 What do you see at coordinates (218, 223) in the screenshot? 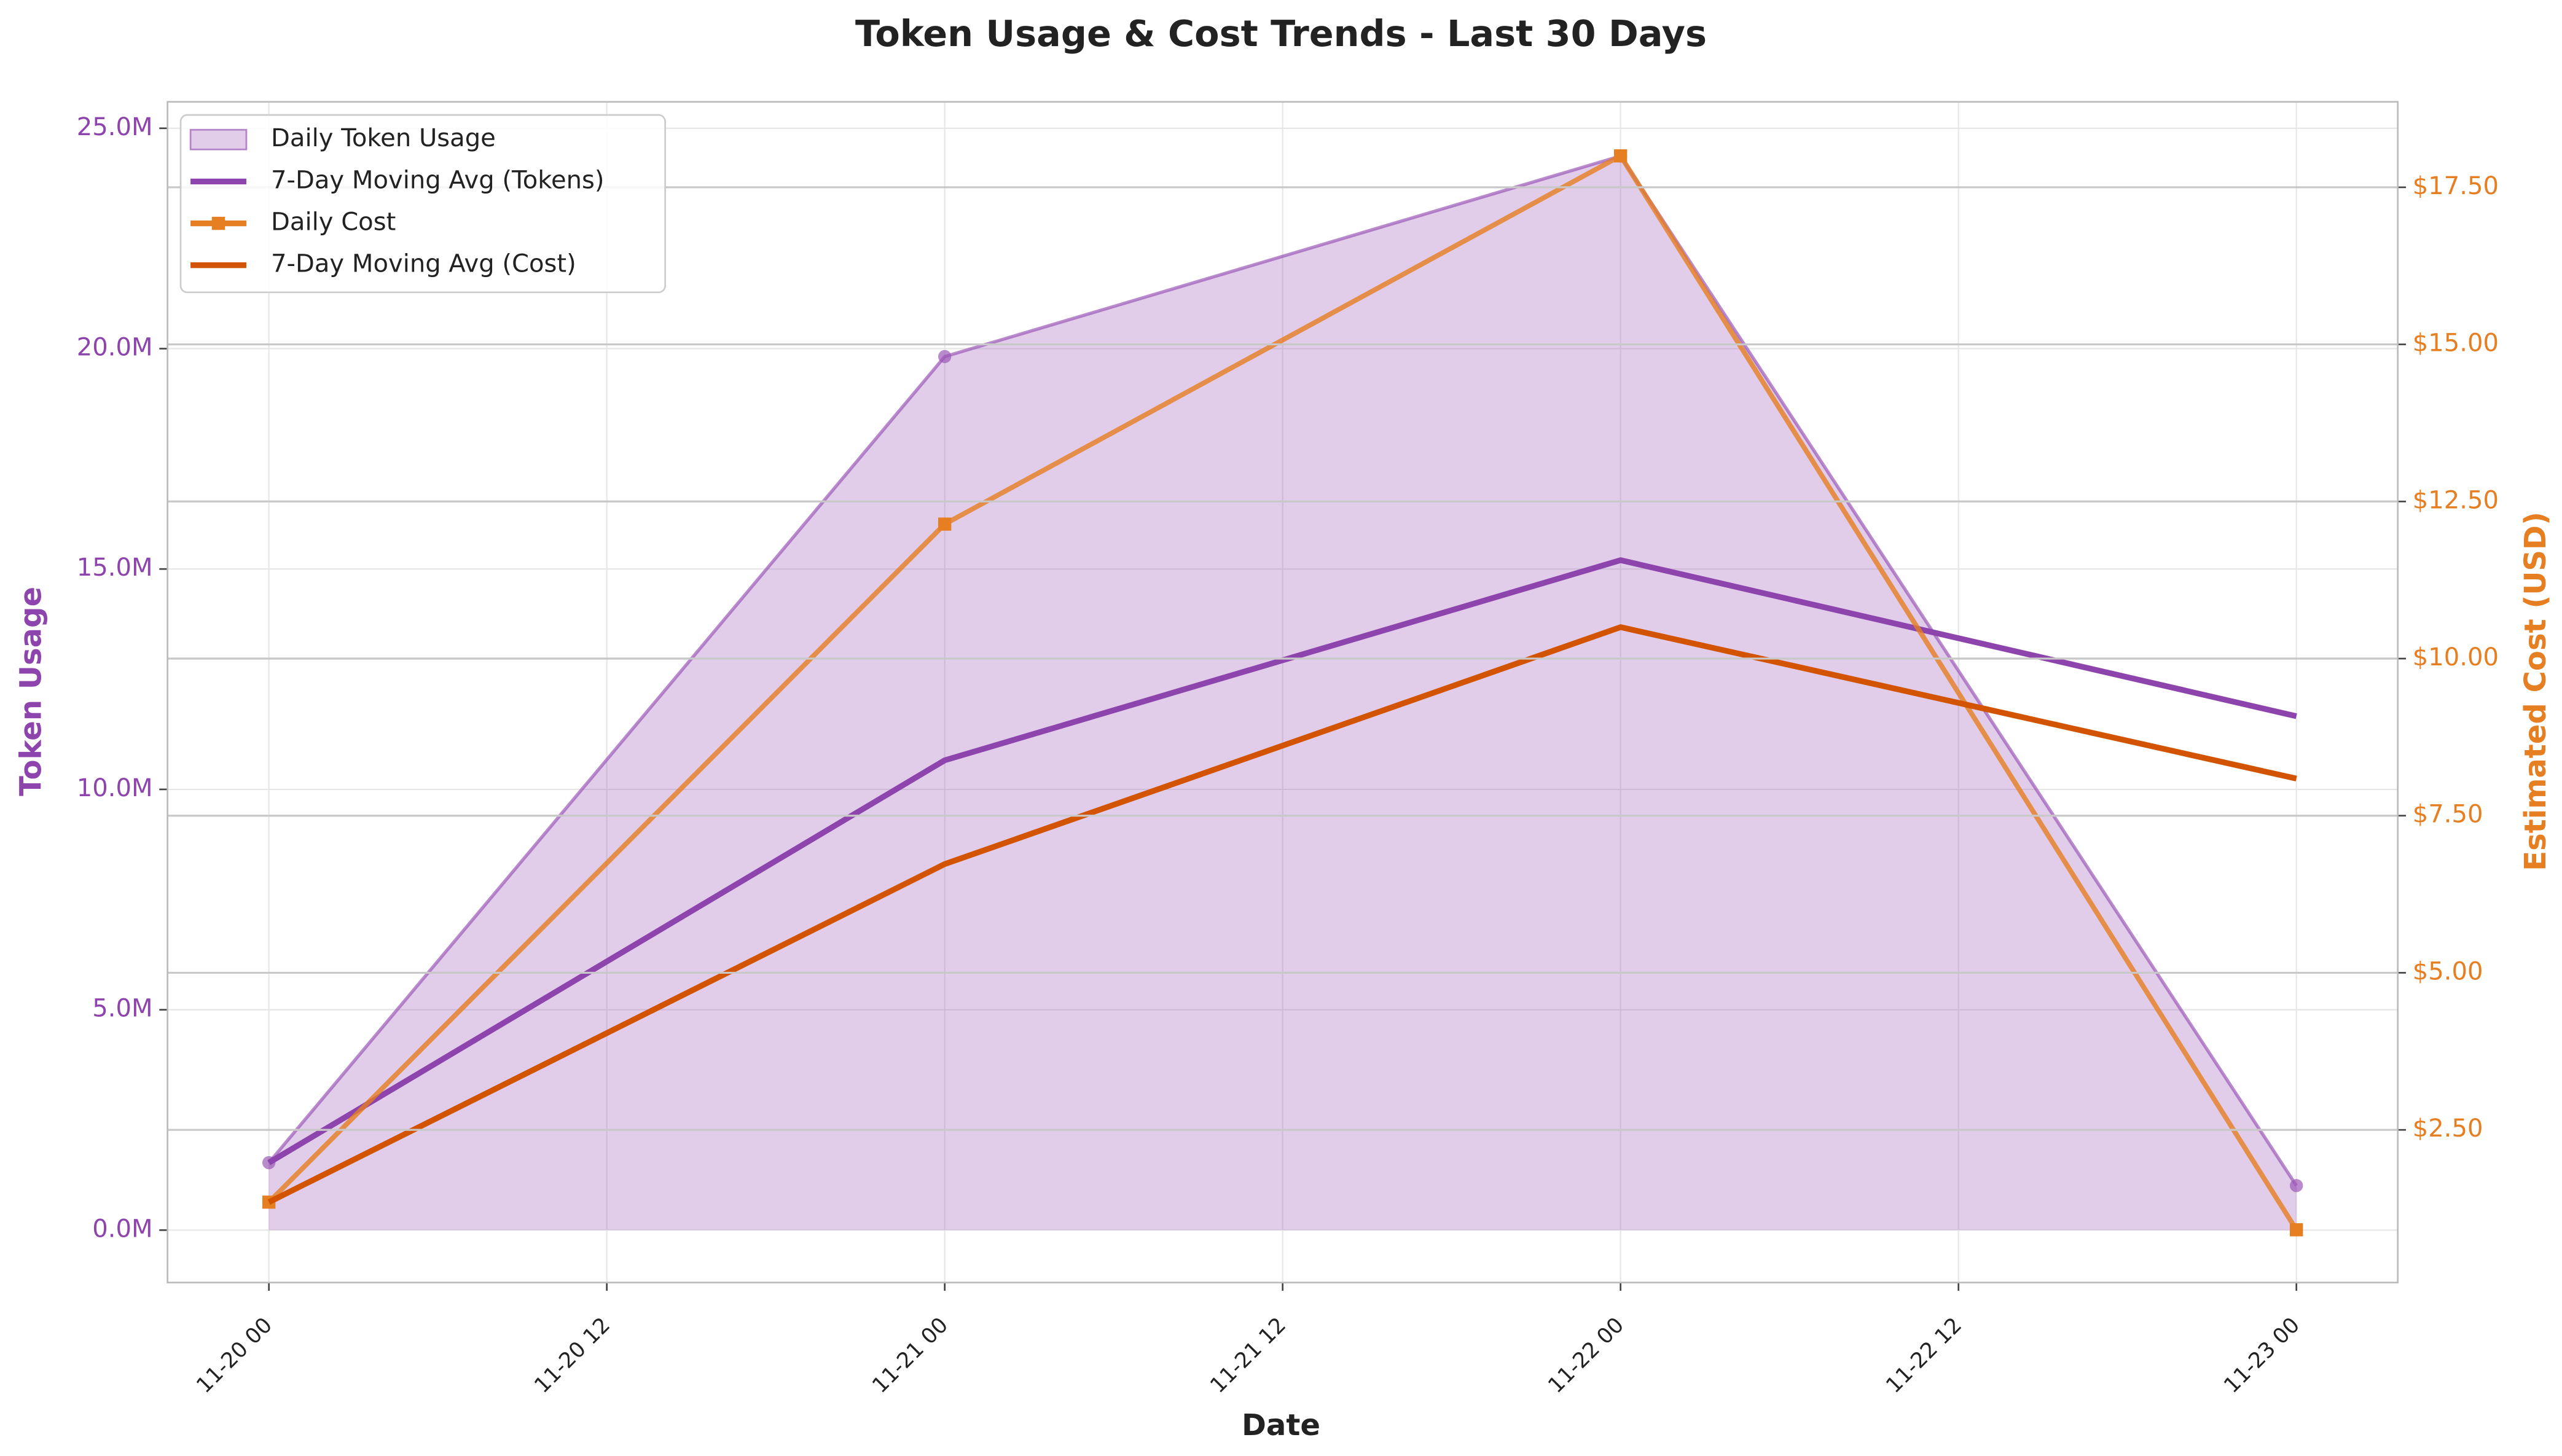
I see `legend-marker` at bounding box center [218, 223].